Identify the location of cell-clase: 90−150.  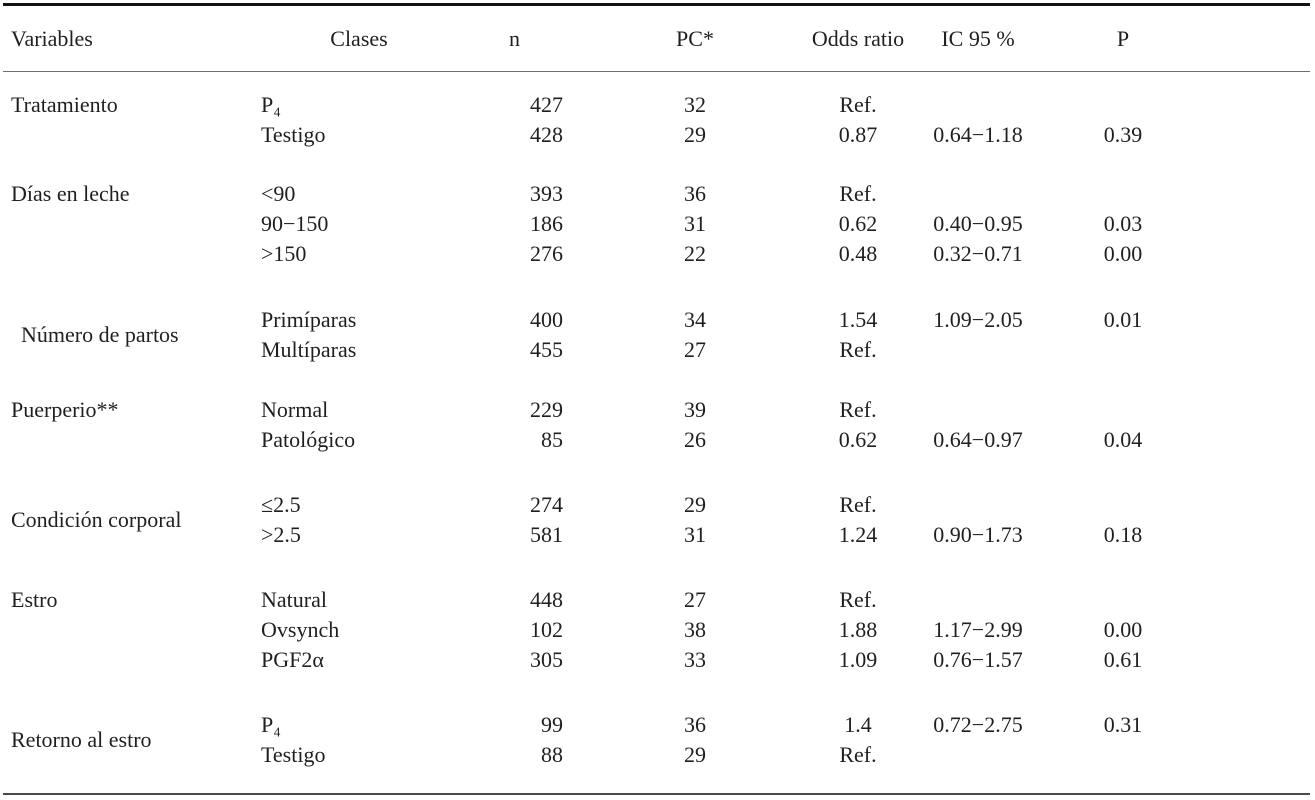
(295, 223).